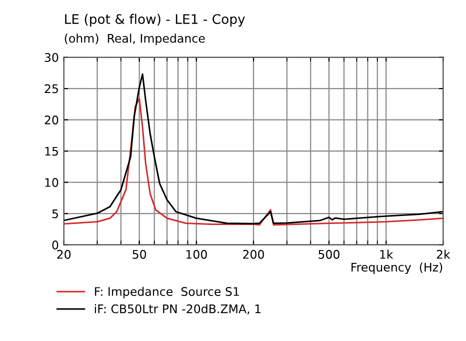  Describe the element at coordinates (51, 120) in the screenshot. I see `y-tick-label: 20` at that location.